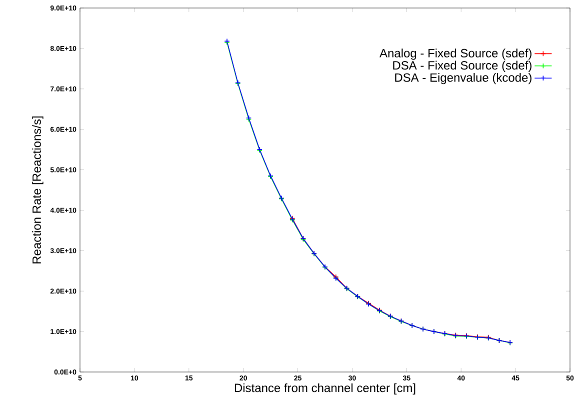 This screenshot has width=577, height=412. What do you see at coordinates (463, 78) in the screenshot?
I see `legend-label: DSA - Eigenvalue (kcode)` at bounding box center [463, 78].